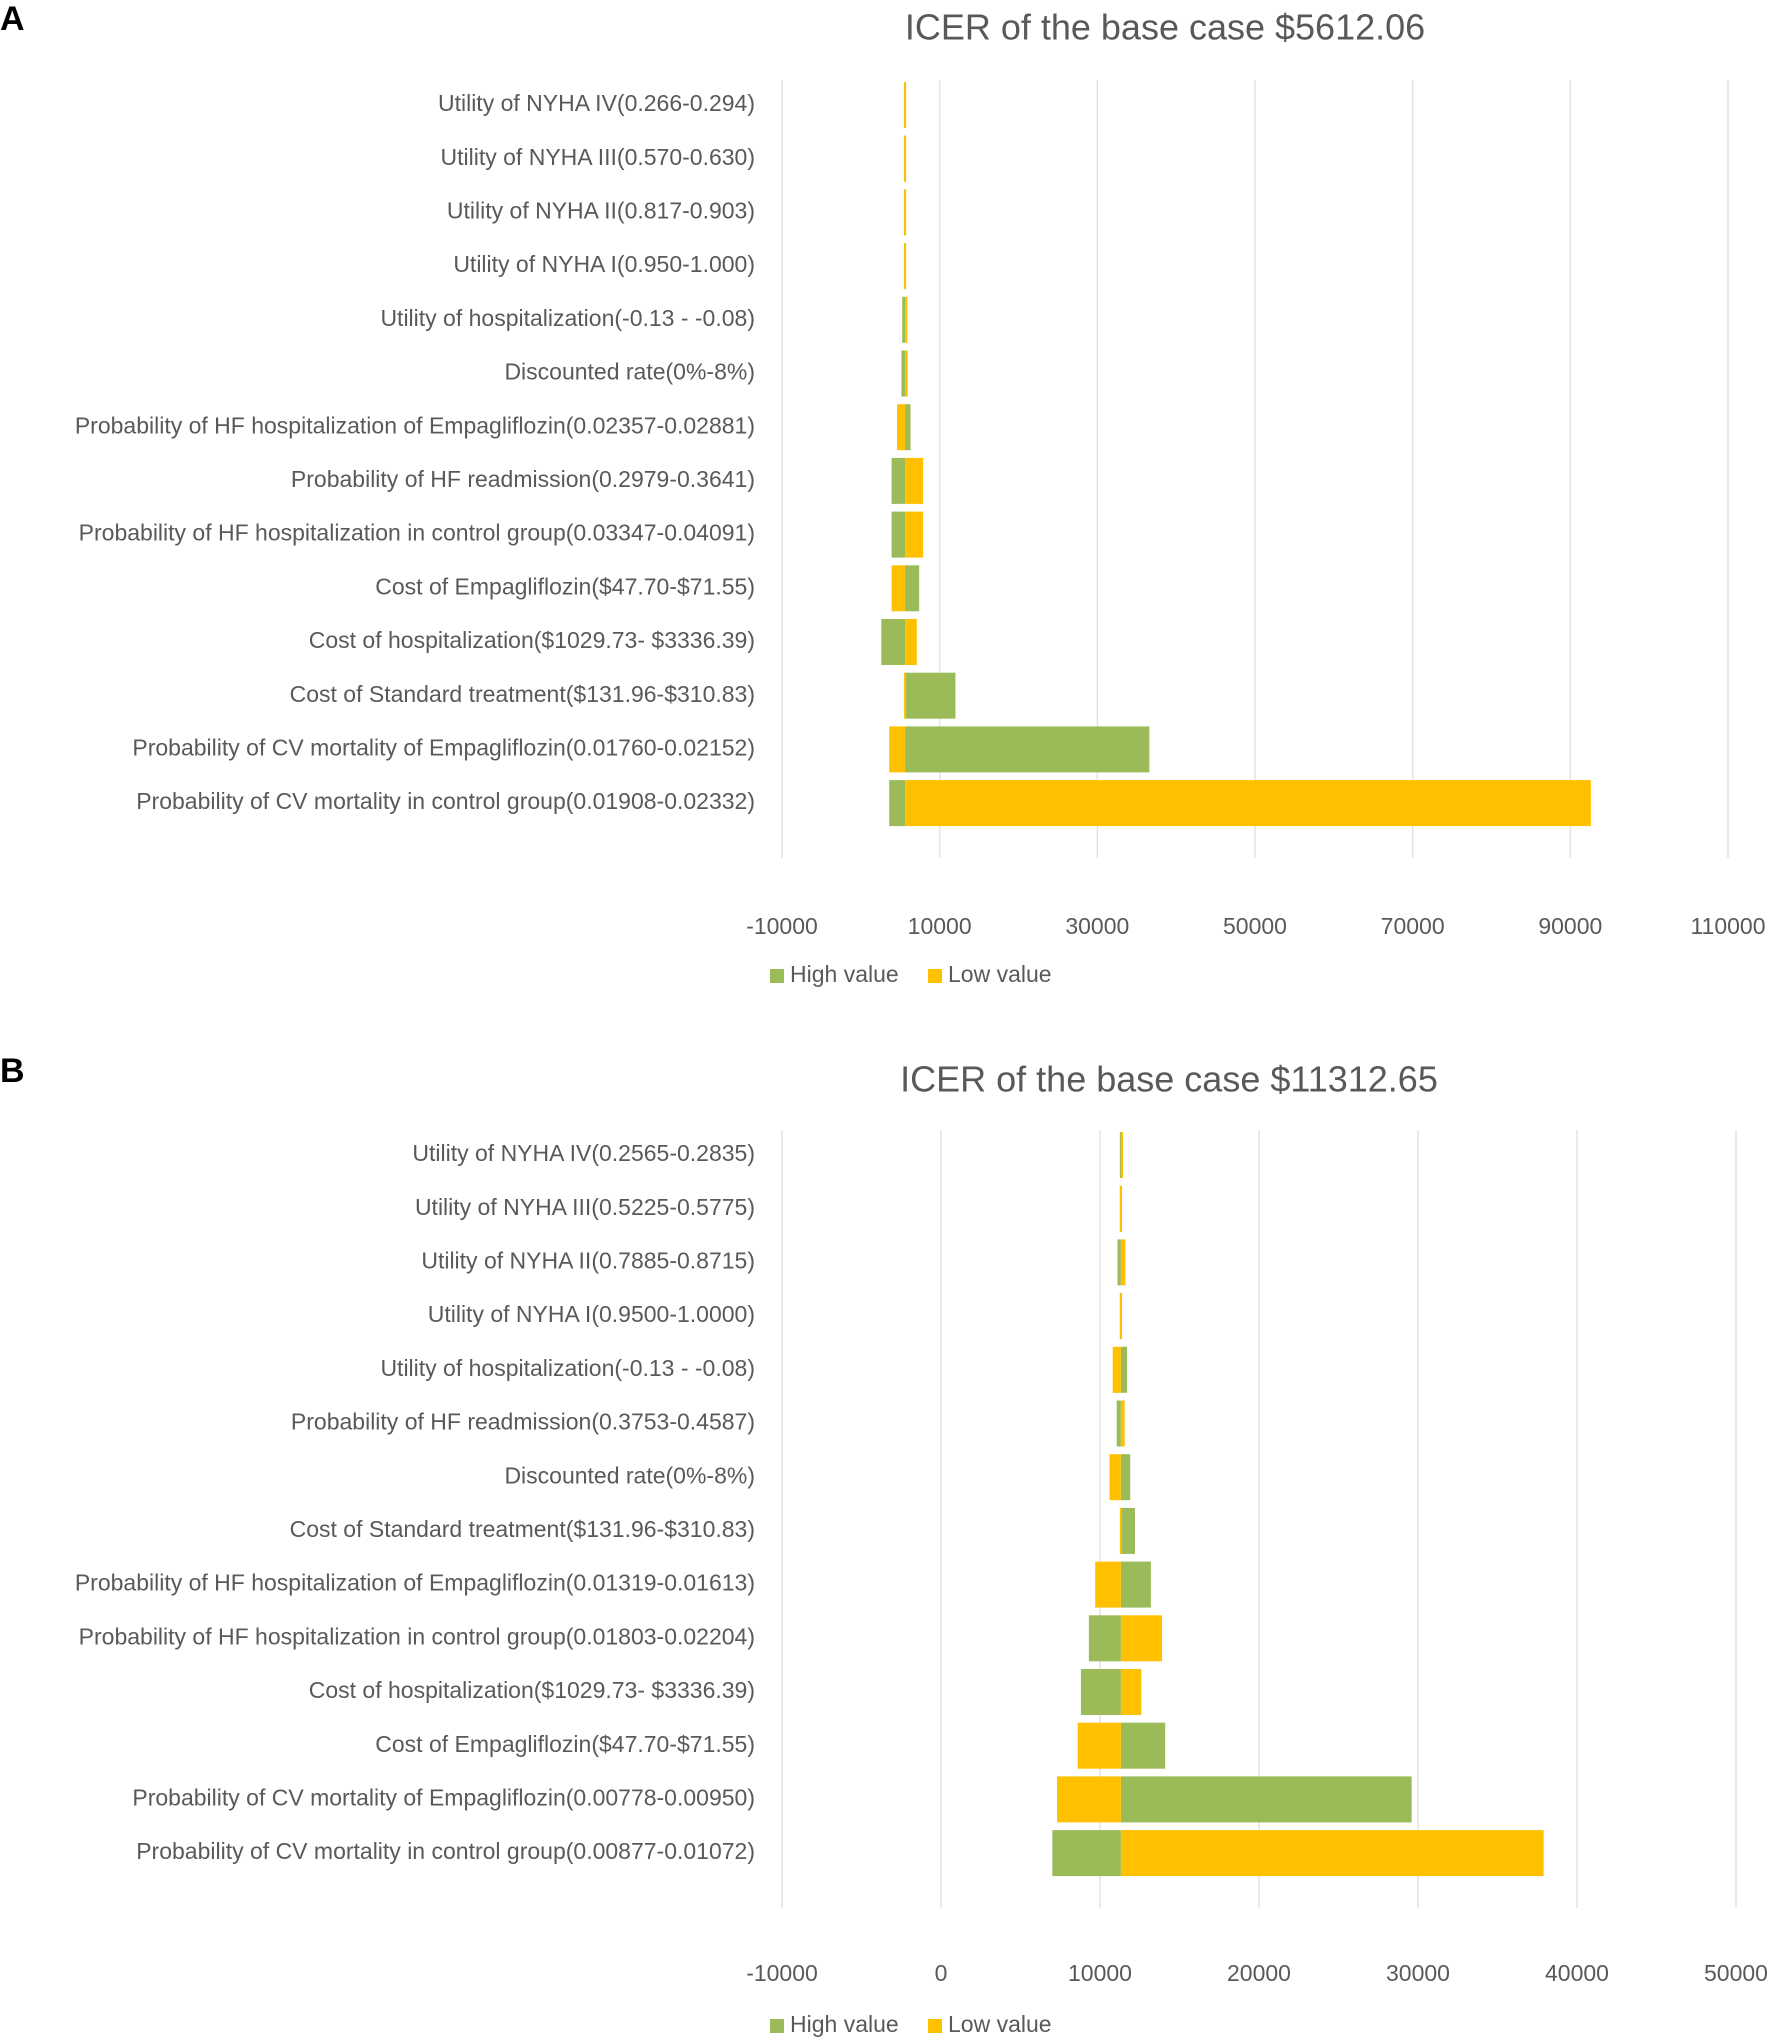 This screenshot has width=1772, height=2042. I want to click on category-label: Utility of NYHA IV(0.2565-0.2835), so click(583, 1153).